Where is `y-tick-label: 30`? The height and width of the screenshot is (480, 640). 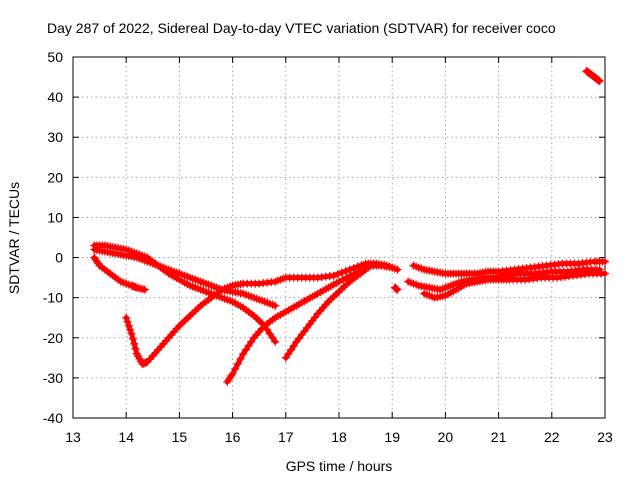
y-tick-label: 30 is located at coordinates (55, 137).